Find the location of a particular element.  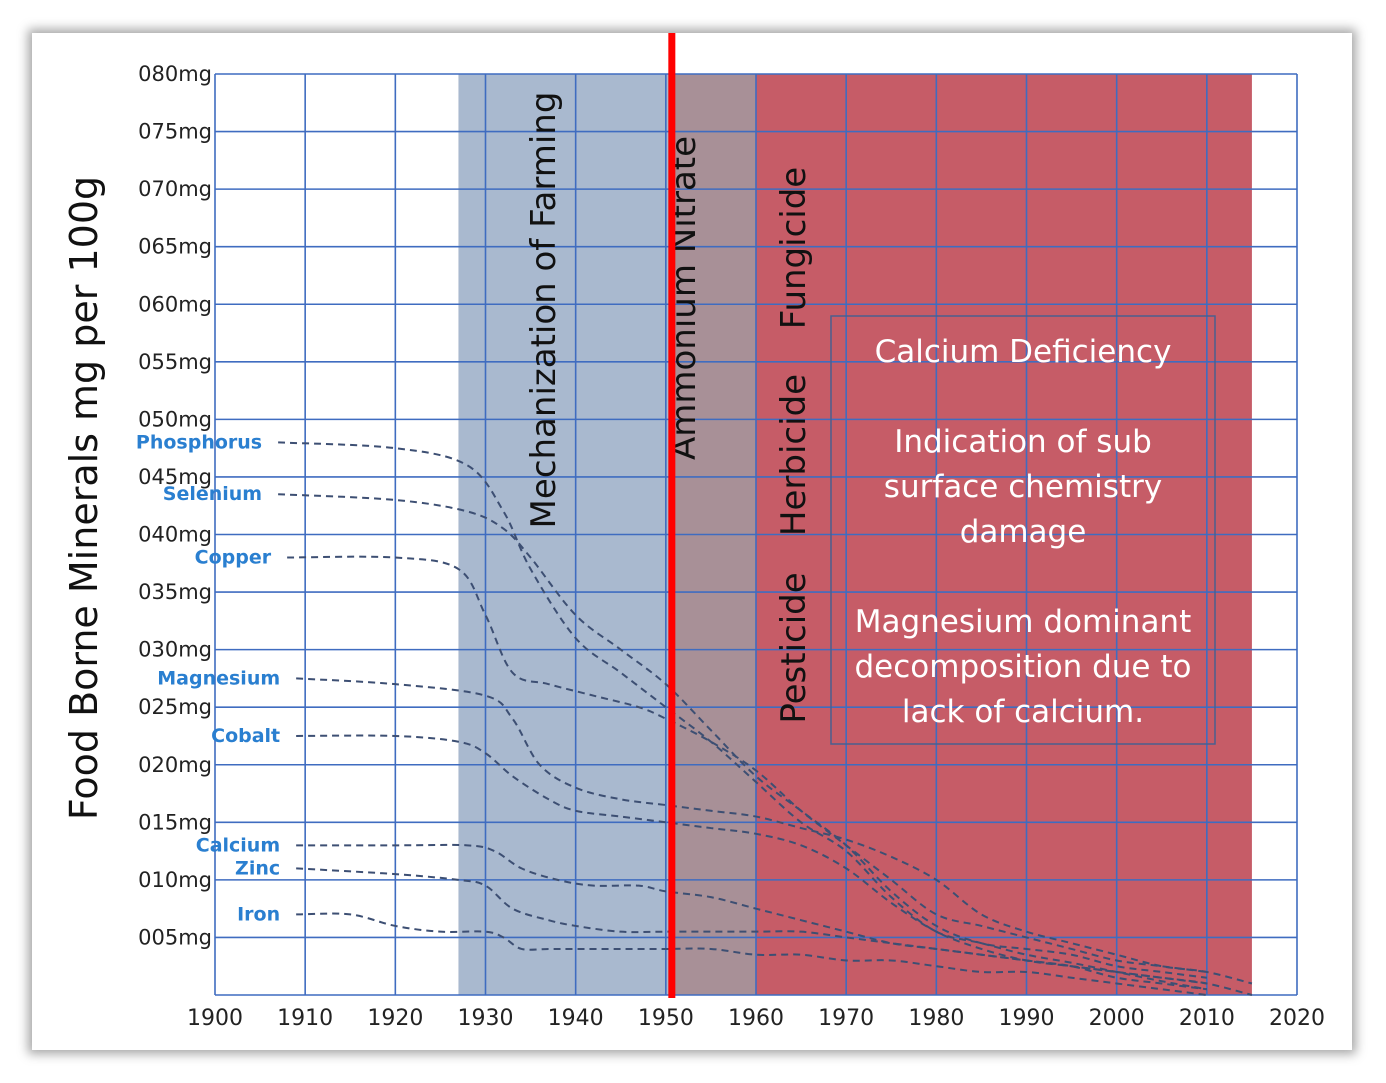

y-tick-label: 030mg is located at coordinates (175, 650).